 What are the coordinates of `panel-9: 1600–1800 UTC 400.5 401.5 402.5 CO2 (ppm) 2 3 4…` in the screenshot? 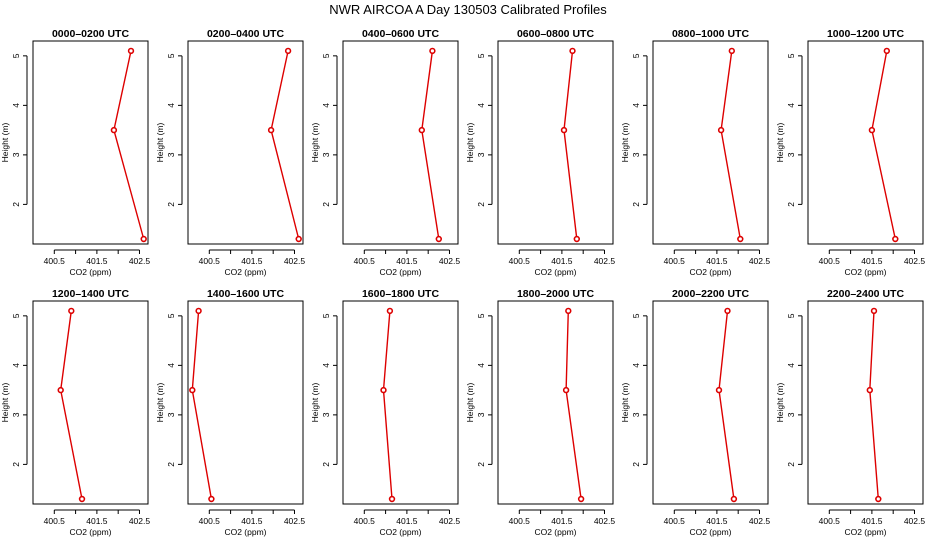 It's located at (385, 412).